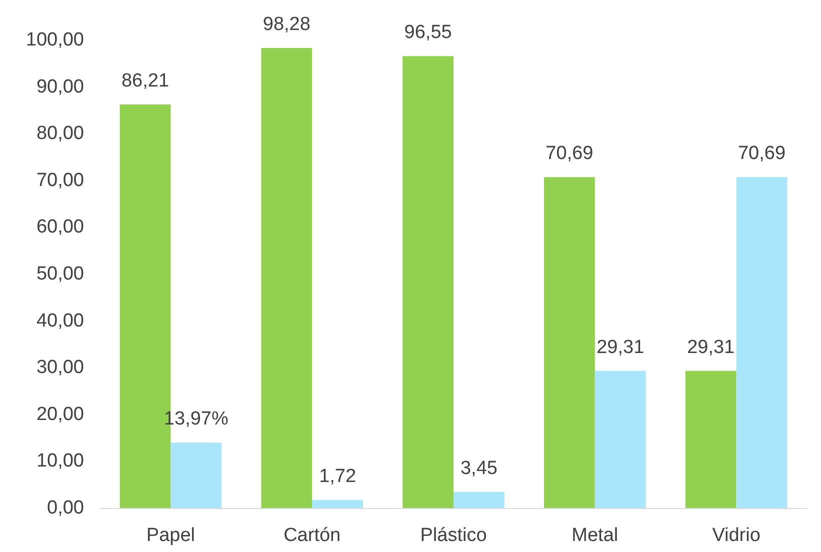 This screenshot has width=821, height=552. What do you see at coordinates (60, 367) in the screenshot?
I see `y-tick-label: 30,00` at bounding box center [60, 367].